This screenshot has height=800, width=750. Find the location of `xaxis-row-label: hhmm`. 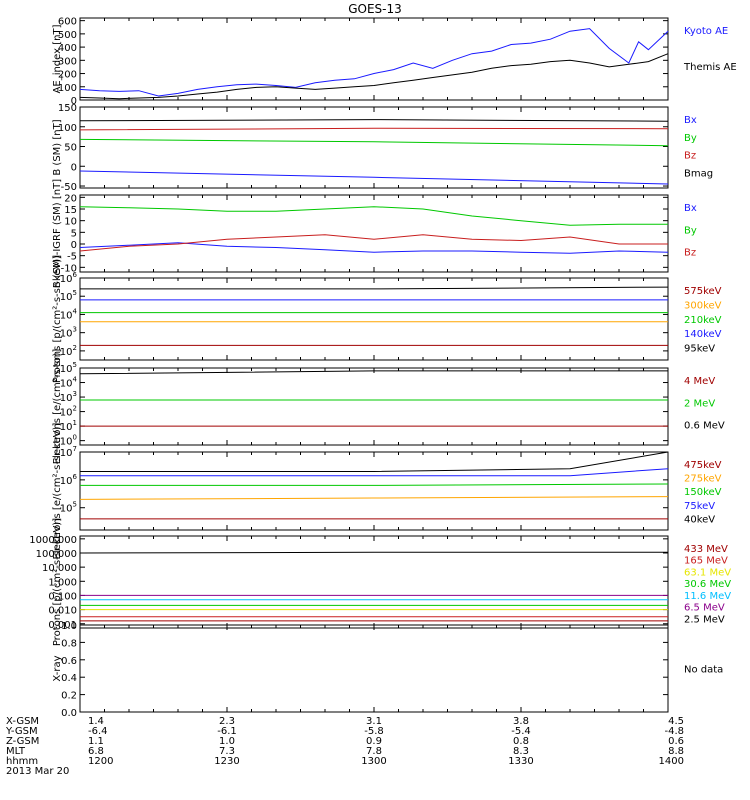

xaxis-row-label: hhmm is located at coordinates (22, 761).